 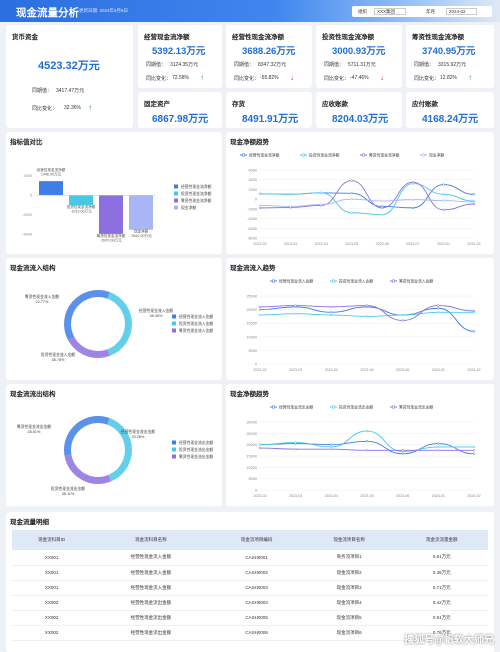 What do you see at coordinates (151, 603) in the screenshot?
I see `table-cell: 经营性现金流出金额` at bounding box center [151, 603].